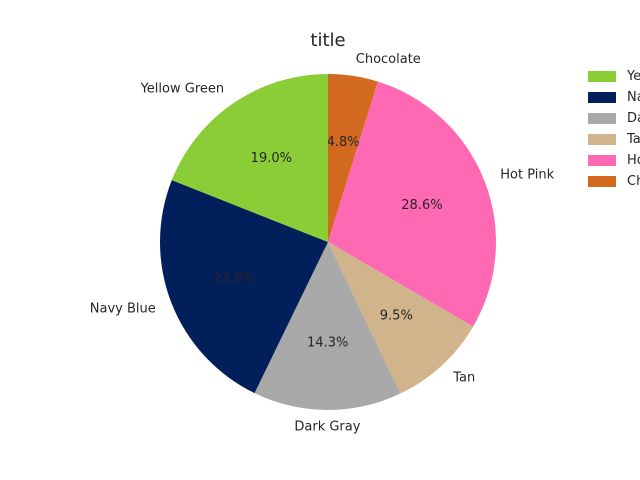 The height and width of the screenshot is (480, 640). I want to click on pie-label-chocolate: Chocolate, so click(388, 59).